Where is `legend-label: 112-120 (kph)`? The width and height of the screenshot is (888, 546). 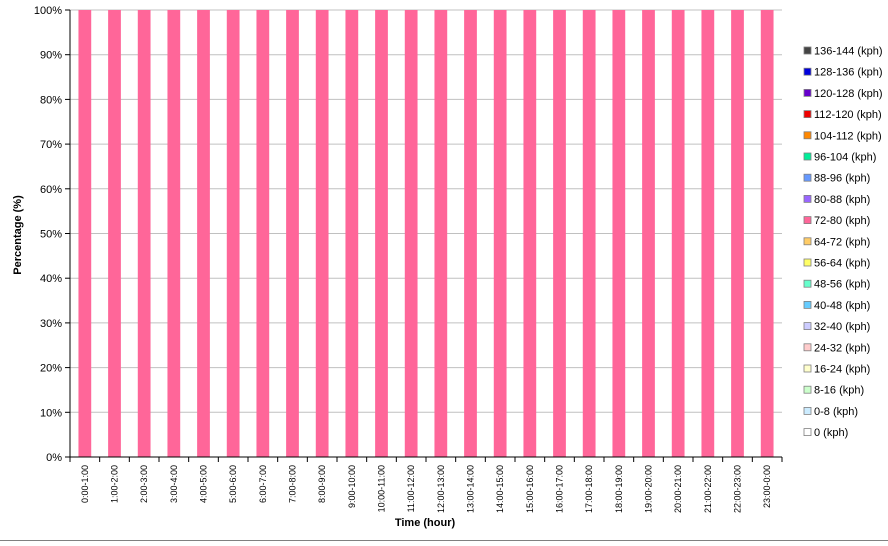
legend-label: 112-120 (kph) is located at coordinates (848, 115).